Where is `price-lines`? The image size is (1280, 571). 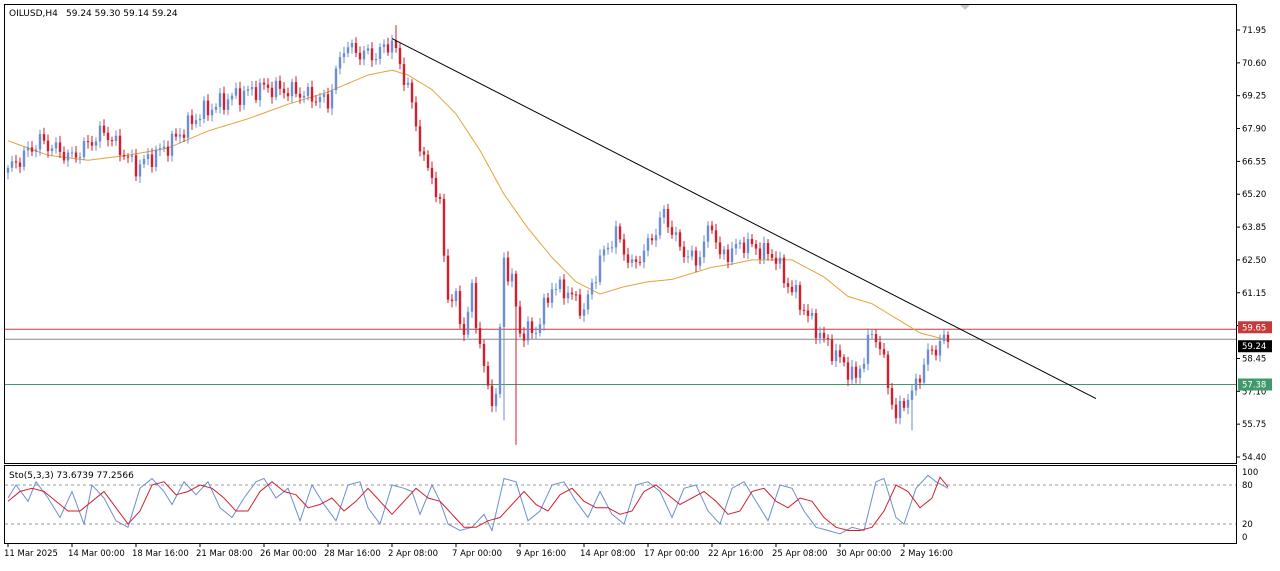
price-lines is located at coordinates (620, 356).